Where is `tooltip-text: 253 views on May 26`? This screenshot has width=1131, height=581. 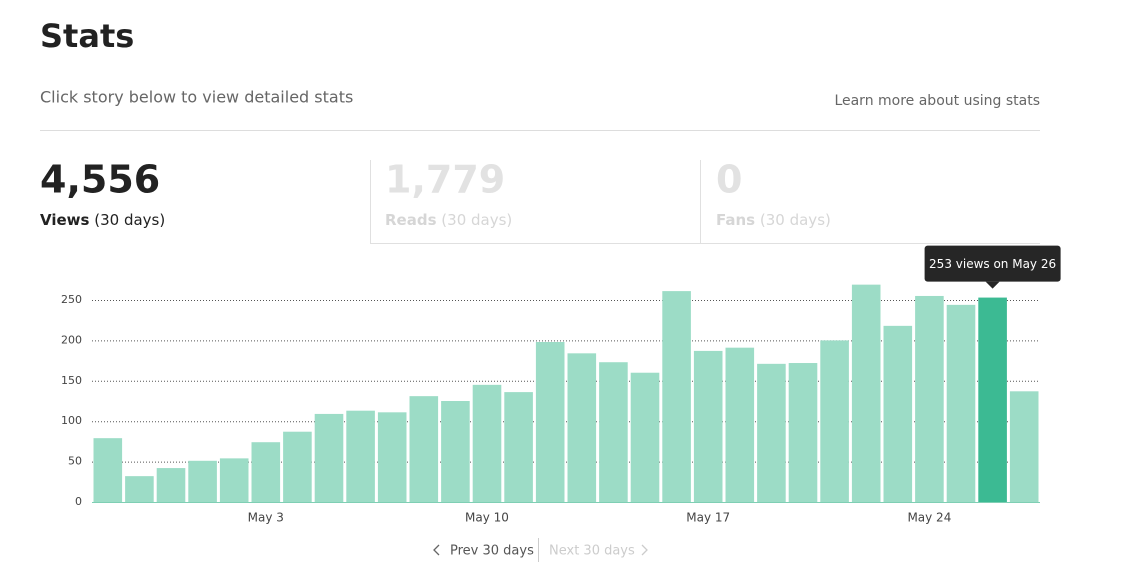
tooltip-text: 253 views on May 26 is located at coordinates (992, 264).